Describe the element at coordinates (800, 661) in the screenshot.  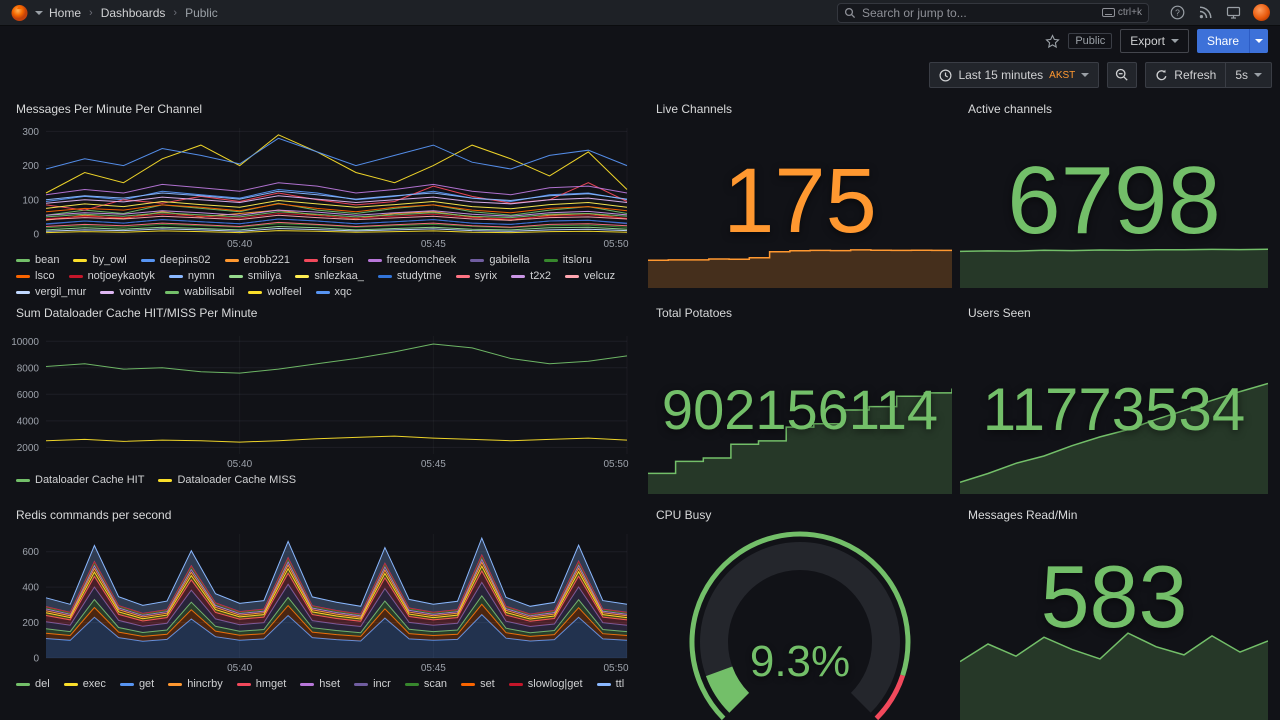
I see `gauge-value: 9.3%` at that location.